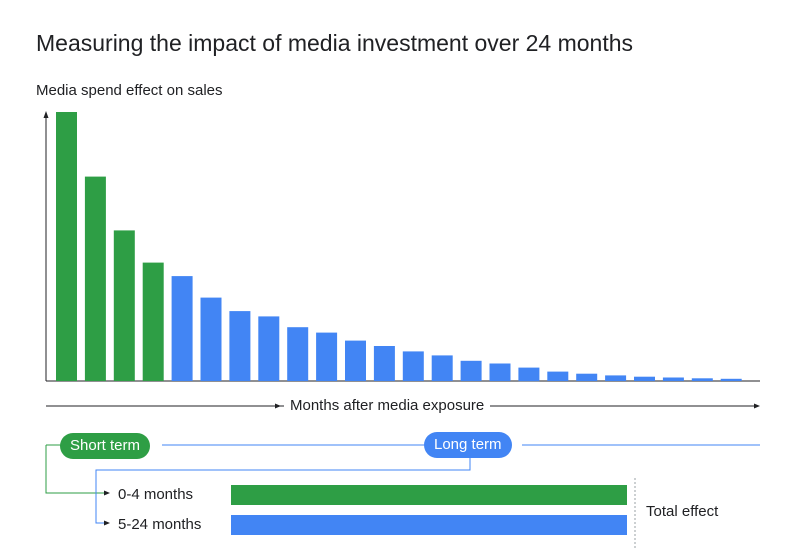 The width and height of the screenshot is (796, 557). Describe the element at coordinates (107, 523) in the screenshot. I see `long-term-bracket-arrow` at that location.